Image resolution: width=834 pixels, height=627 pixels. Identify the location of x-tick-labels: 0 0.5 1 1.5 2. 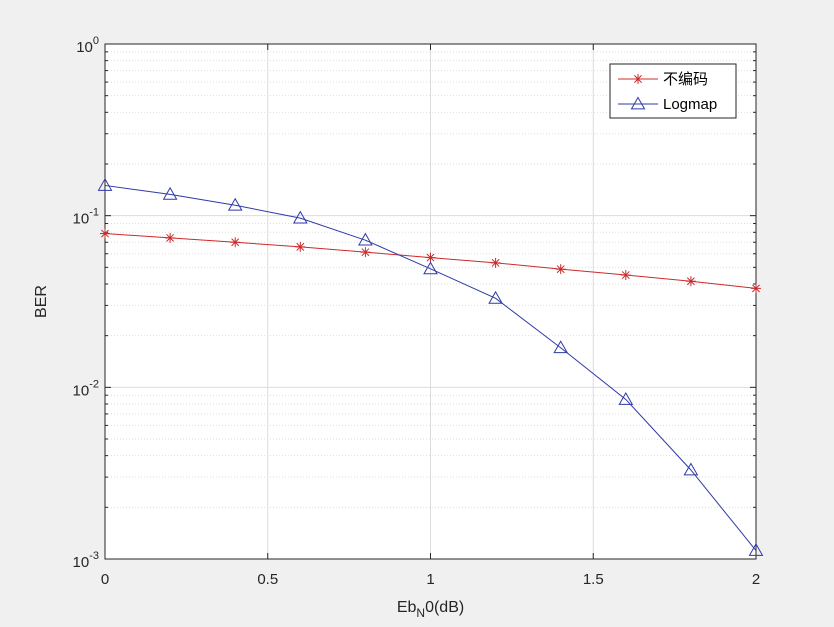
(430, 579).